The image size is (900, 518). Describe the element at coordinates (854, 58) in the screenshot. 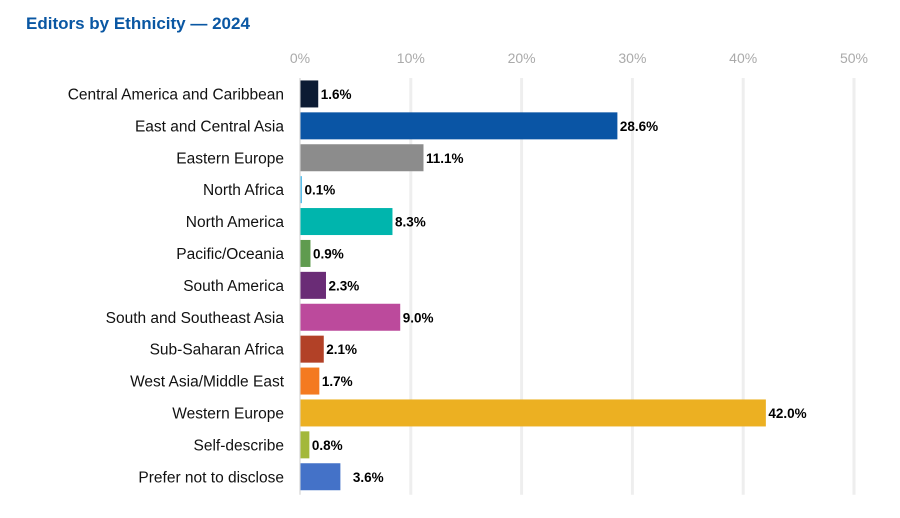

I see `x-tick-label: 50%` at that location.